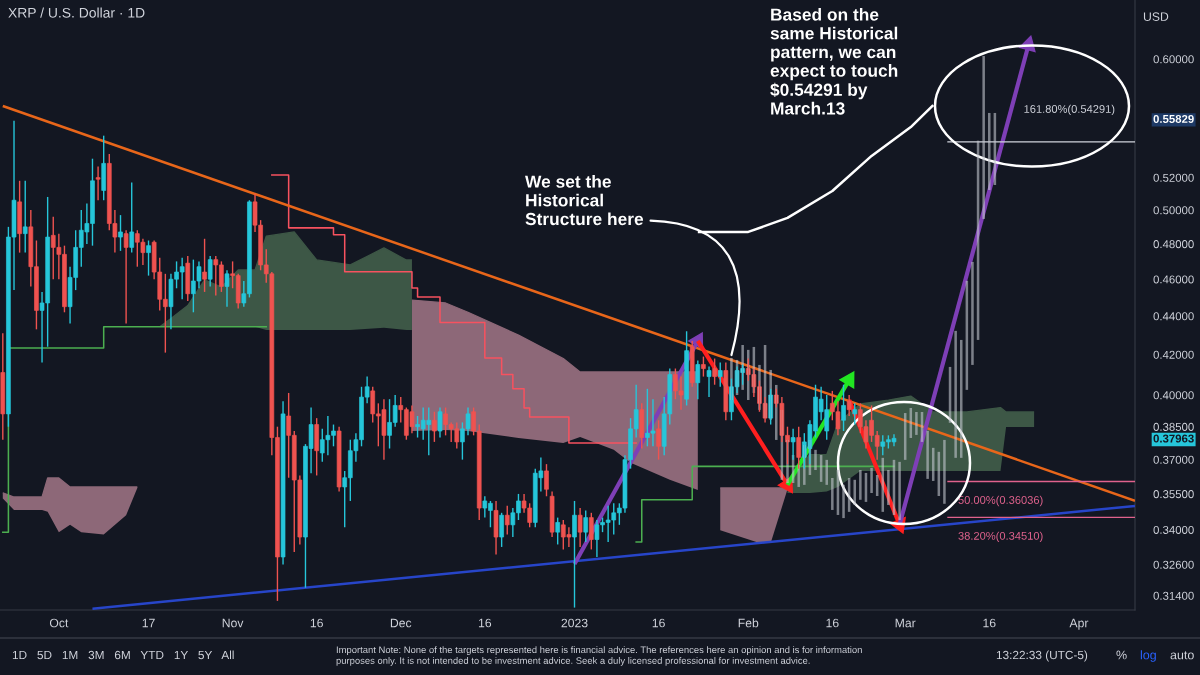  What do you see at coordinates (1156, 16) in the screenshot?
I see `y-axis-title: USD` at bounding box center [1156, 16].